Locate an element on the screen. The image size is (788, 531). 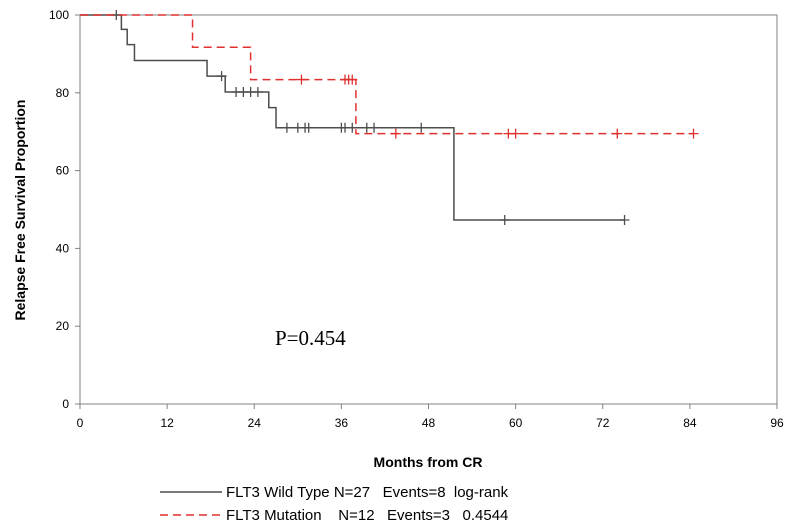
y-tick-label: 40 is located at coordinates (63, 248).